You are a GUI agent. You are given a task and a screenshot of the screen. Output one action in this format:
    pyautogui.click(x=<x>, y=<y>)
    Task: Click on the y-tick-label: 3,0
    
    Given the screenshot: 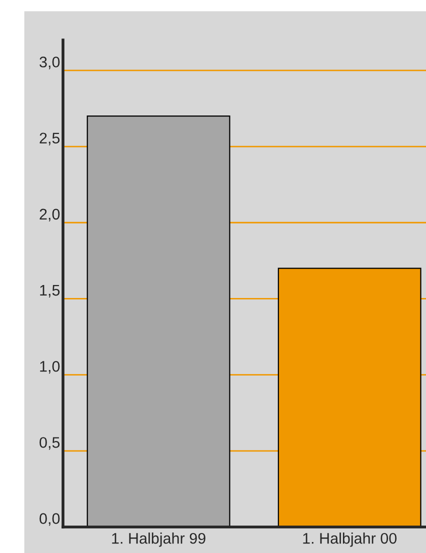 What is the action you would take?
    pyautogui.click(x=50, y=63)
    